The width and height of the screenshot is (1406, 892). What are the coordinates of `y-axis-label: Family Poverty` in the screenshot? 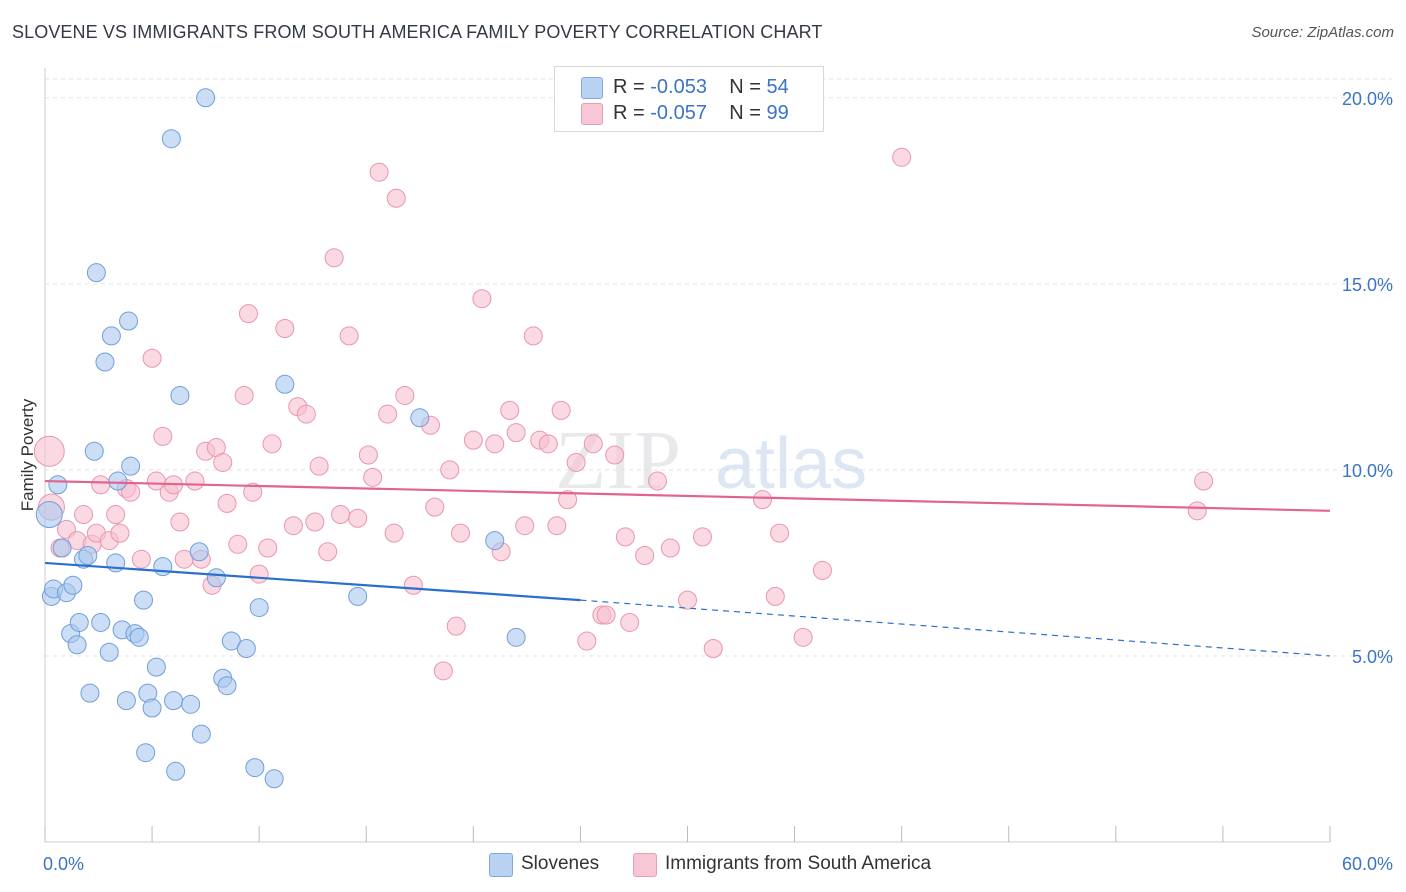 It's located at (27, 454).